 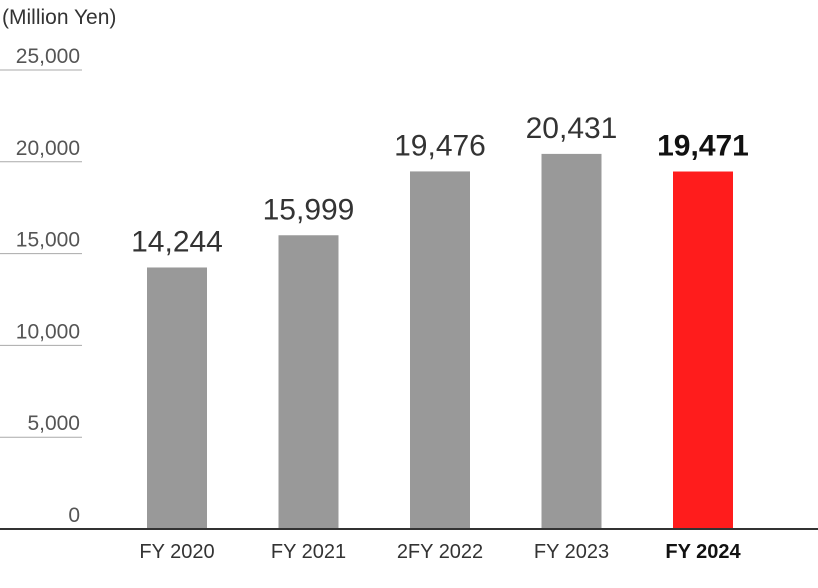 I want to click on data-label: 20,431, so click(x=572, y=128).